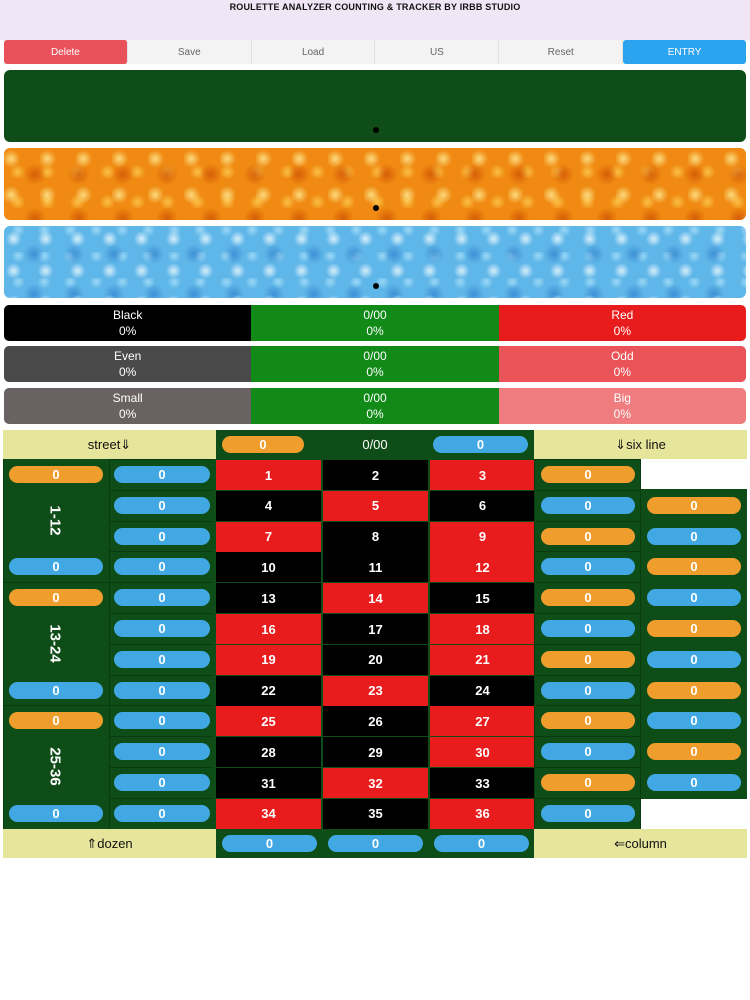  What do you see at coordinates (162, 598) in the screenshot?
I see `street-count-5: 0` at bounding box center [162, 598].